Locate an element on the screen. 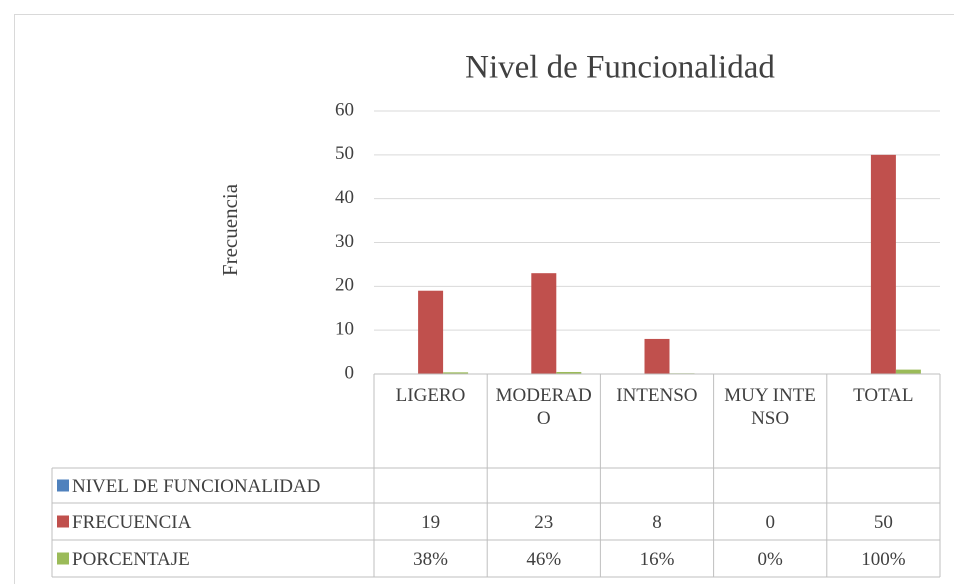 The image size is (954, 584). table-value: 38% is located at coordinates (430, 559).